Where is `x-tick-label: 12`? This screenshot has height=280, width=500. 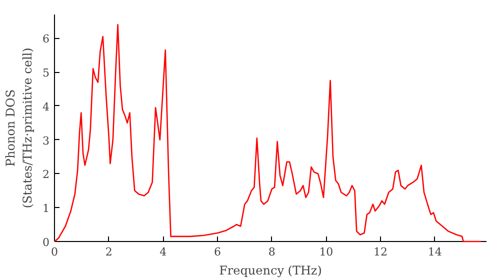 x-tick-label: 12 is located at coordinates (381, 252).